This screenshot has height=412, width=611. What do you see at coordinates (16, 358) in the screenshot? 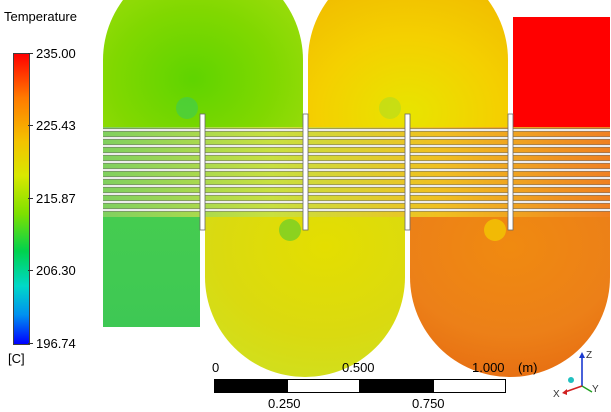
I see `legend-unit: [C]` at bounding box center [16, 358].